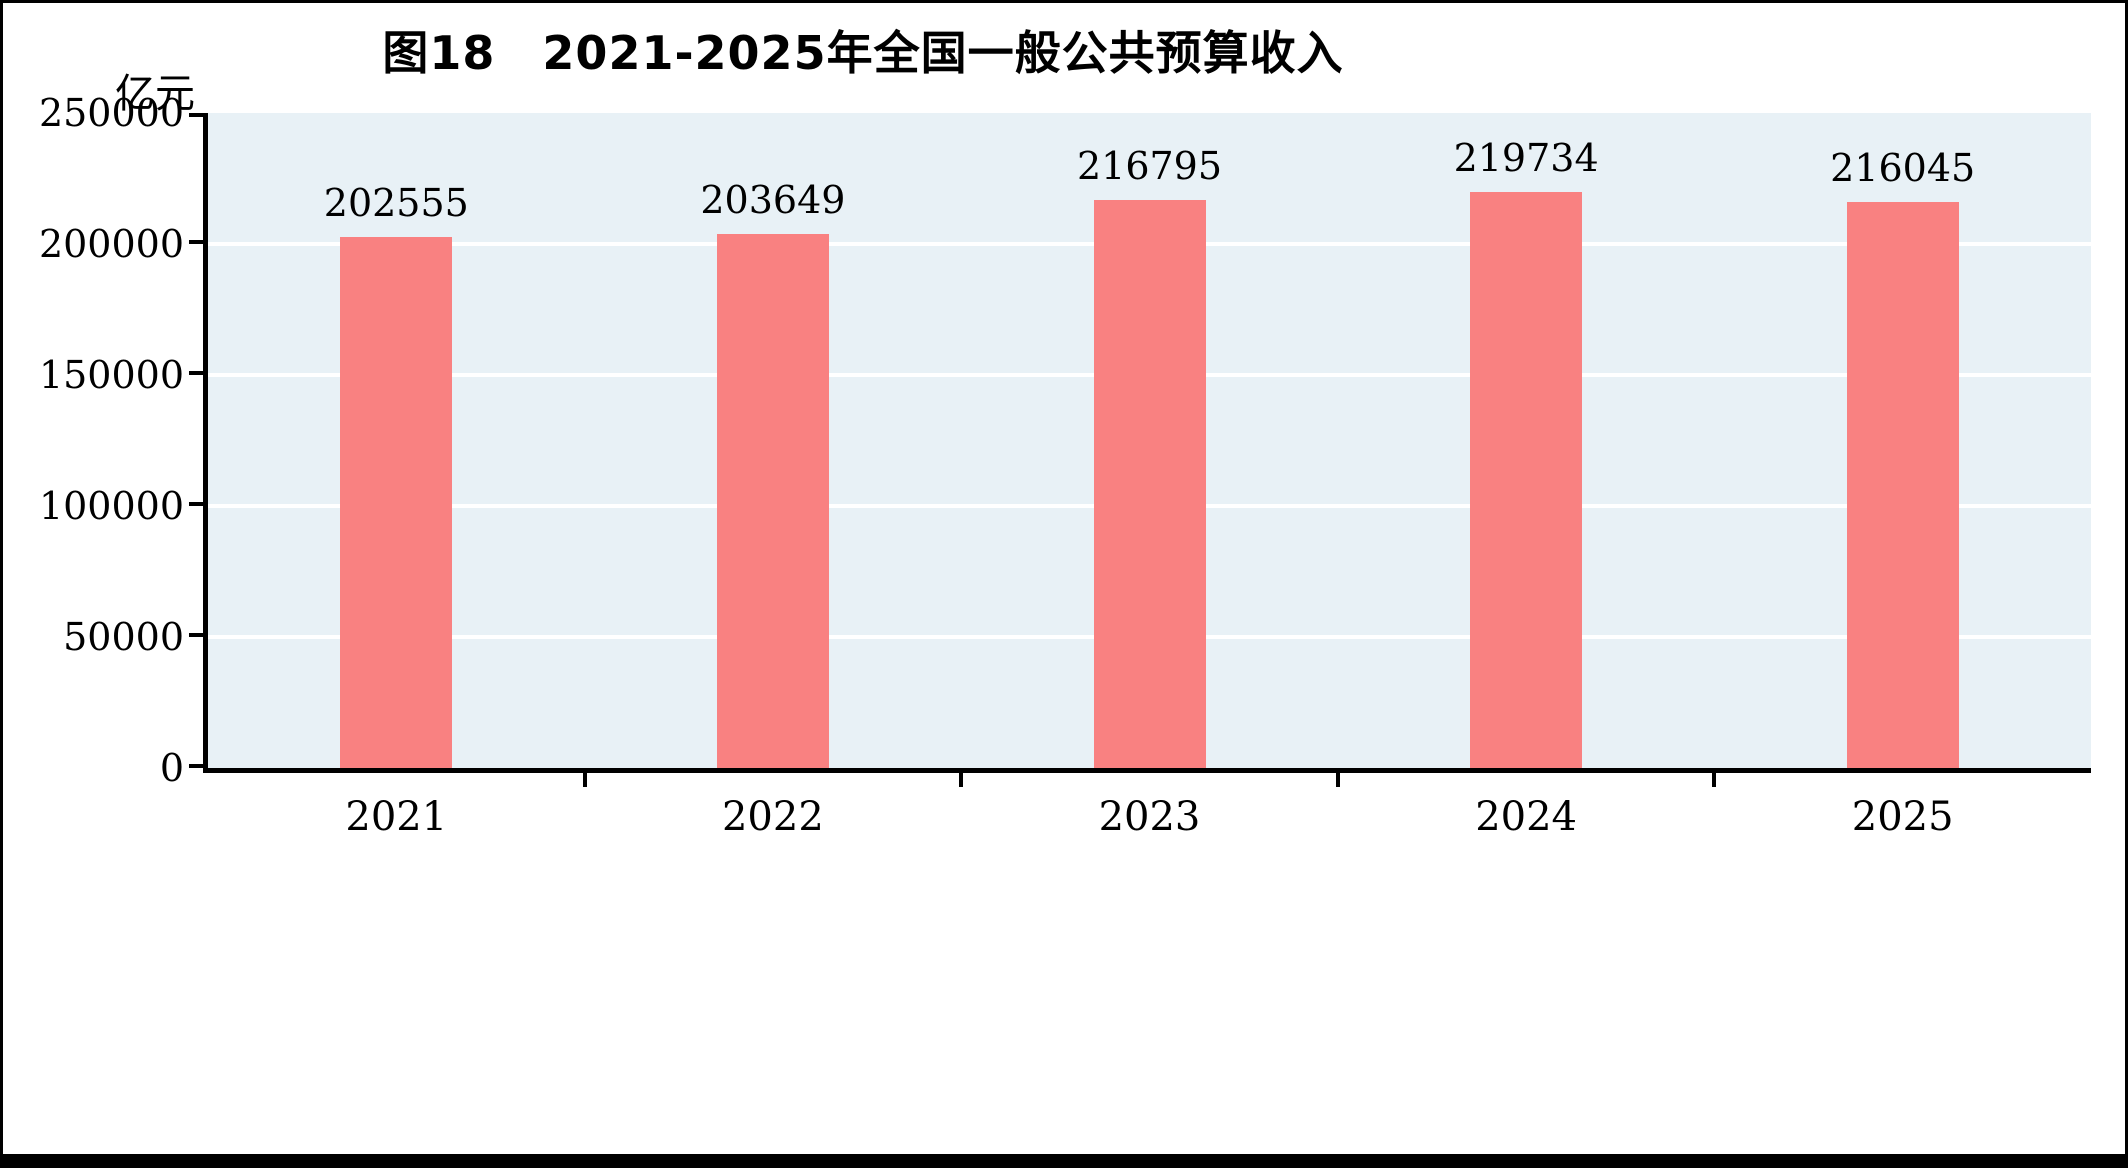 The height and width of the screenshot is (1168, 2128). I want to click on bar-value-label-2025: 216045, so click(1903, 167).